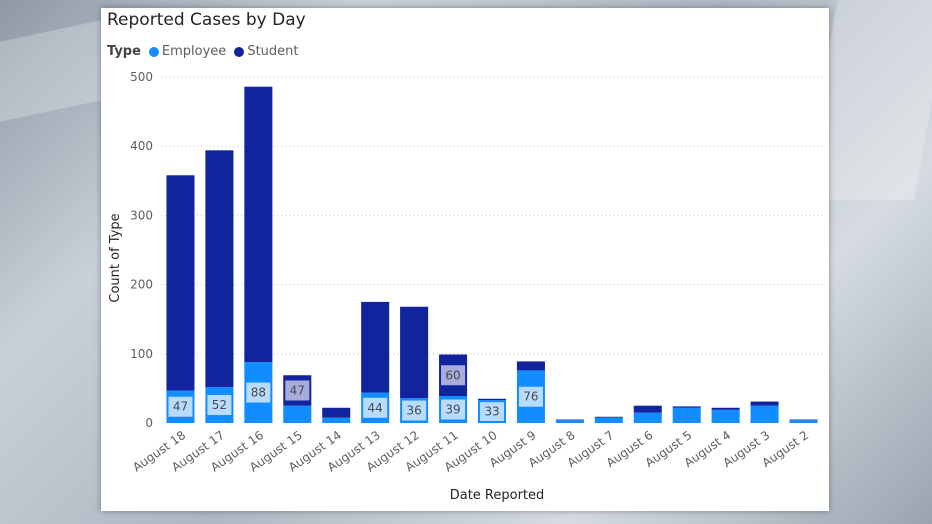 Image resolution: width=932 pixels, height=524 pixels. I want to click on legend-item-student: Student, so click(266, 51).